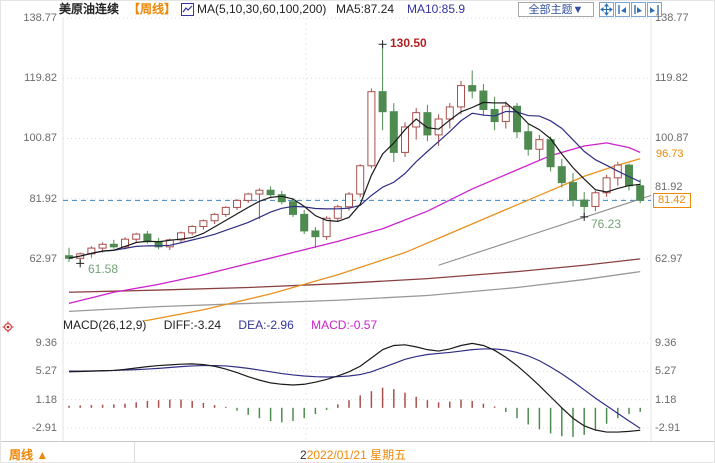  What do you see at coordinates (105, 325) in the screenshot?
I see `macd-params-label: MACD(26,12,9)` at bounding box center [105, 325].